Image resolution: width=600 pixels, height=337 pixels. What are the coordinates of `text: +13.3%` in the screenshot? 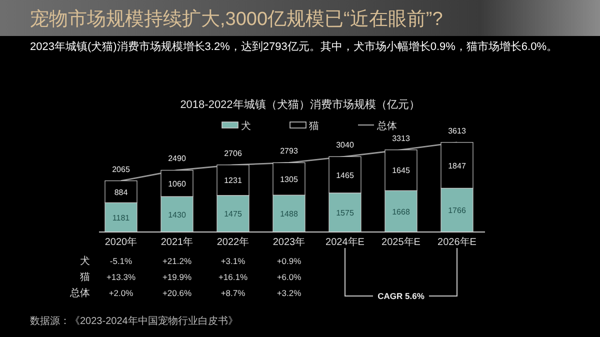 It's located at (121, 277).